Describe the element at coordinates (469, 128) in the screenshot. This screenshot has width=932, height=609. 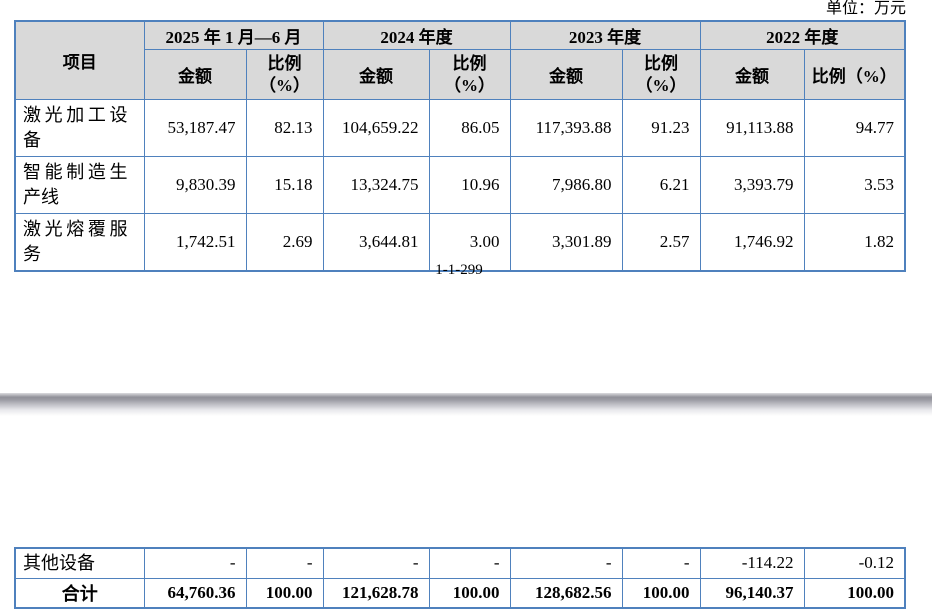
I see `cell-ratio: 86.05` at that location.